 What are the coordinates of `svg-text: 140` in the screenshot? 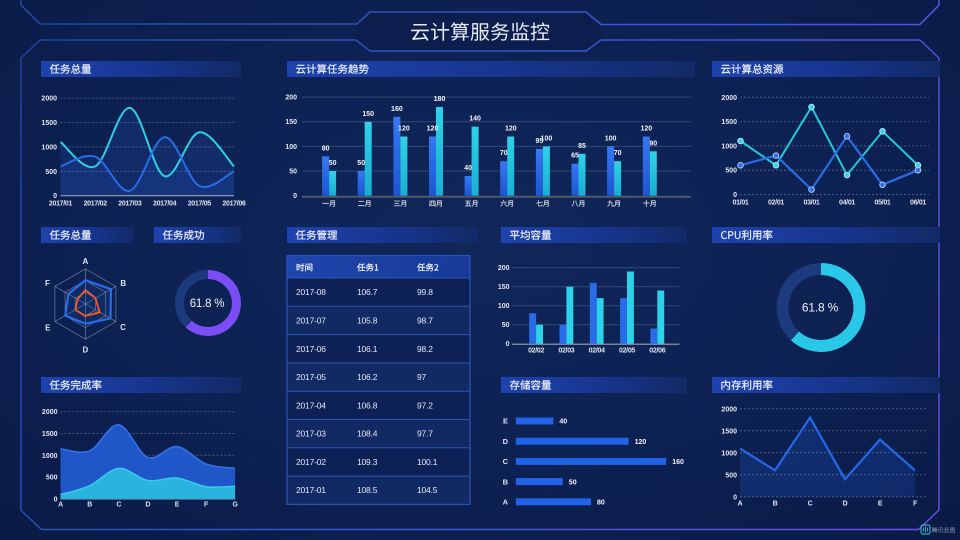 It's located at (475, 119).